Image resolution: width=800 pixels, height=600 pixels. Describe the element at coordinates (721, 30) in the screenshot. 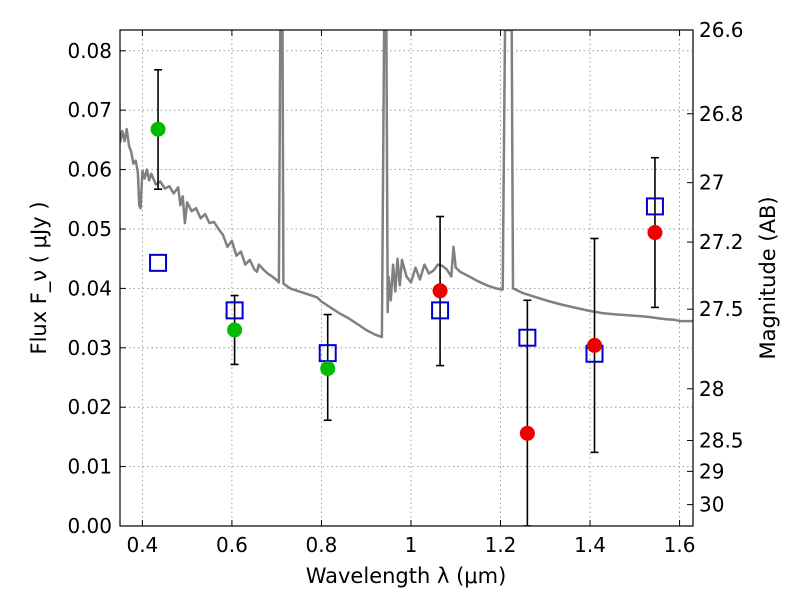

I see `magnitude-tick-label: 26.6` at that location.